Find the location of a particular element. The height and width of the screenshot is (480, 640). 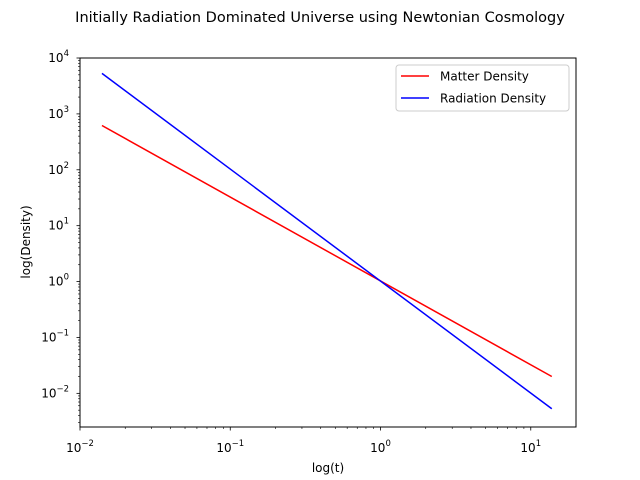

x-axis: 10⁻² 10⁻¹ 10⁰ 10¹ is located at coordinates (303, 441).